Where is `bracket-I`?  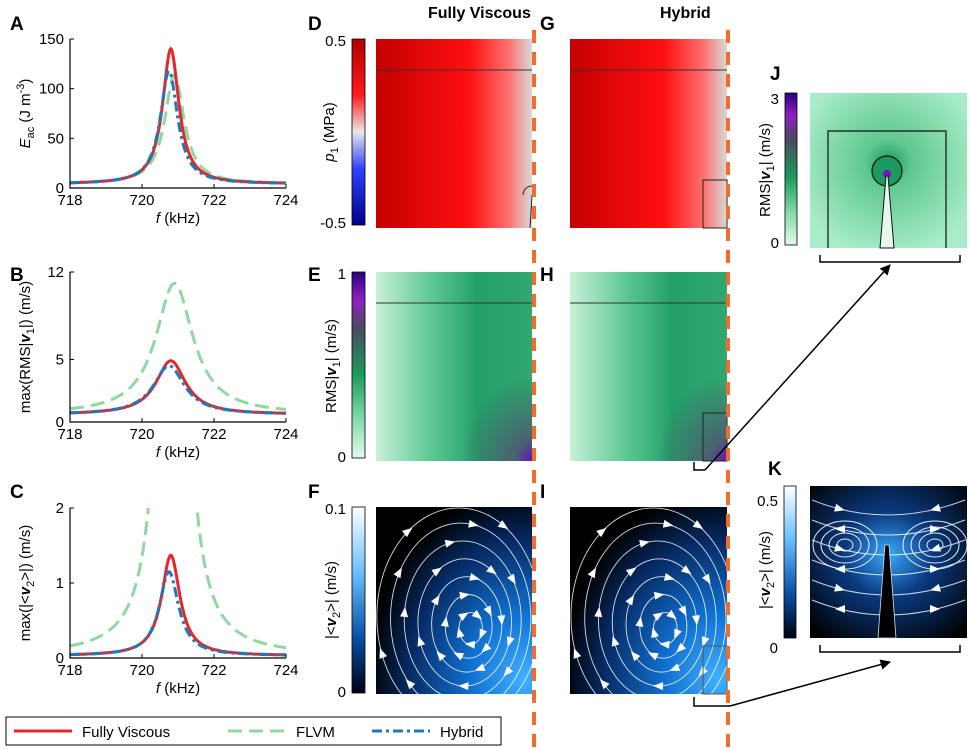 bracket-I is located at coordinates (711, 702).